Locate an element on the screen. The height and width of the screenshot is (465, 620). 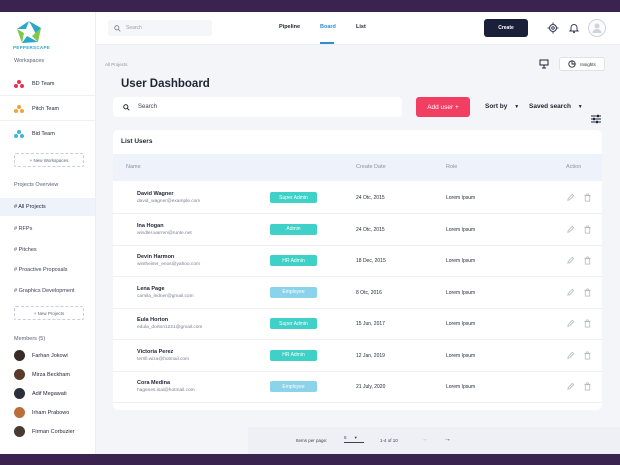
create-date: 21 July, 2020 is located at coordinates (371, 387).